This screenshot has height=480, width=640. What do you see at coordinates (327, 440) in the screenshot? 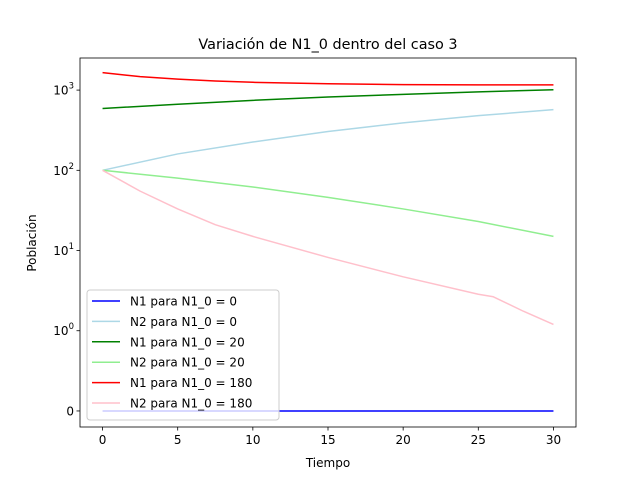
I see `x-tick-label: 15` at bounding box center [327, 440].